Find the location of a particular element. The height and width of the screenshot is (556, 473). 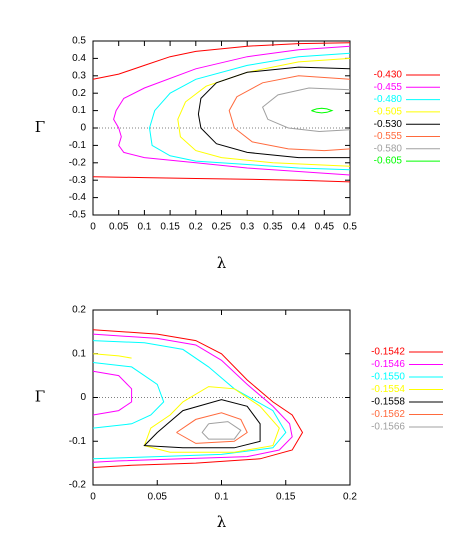

legend-label: -0.1542 is located at coordinates (388, 352).